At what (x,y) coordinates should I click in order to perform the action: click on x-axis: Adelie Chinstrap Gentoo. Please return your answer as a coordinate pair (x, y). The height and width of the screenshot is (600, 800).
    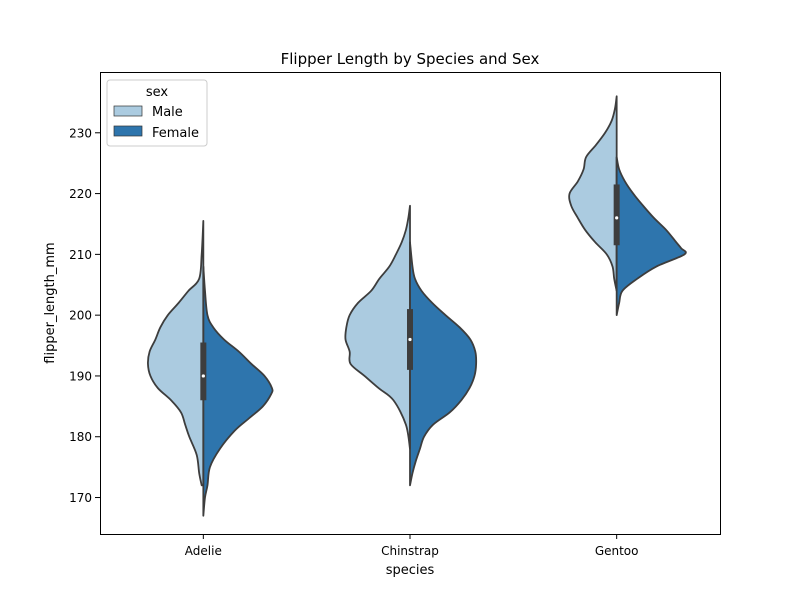
    Looking at the image, I should click on (412, 546).